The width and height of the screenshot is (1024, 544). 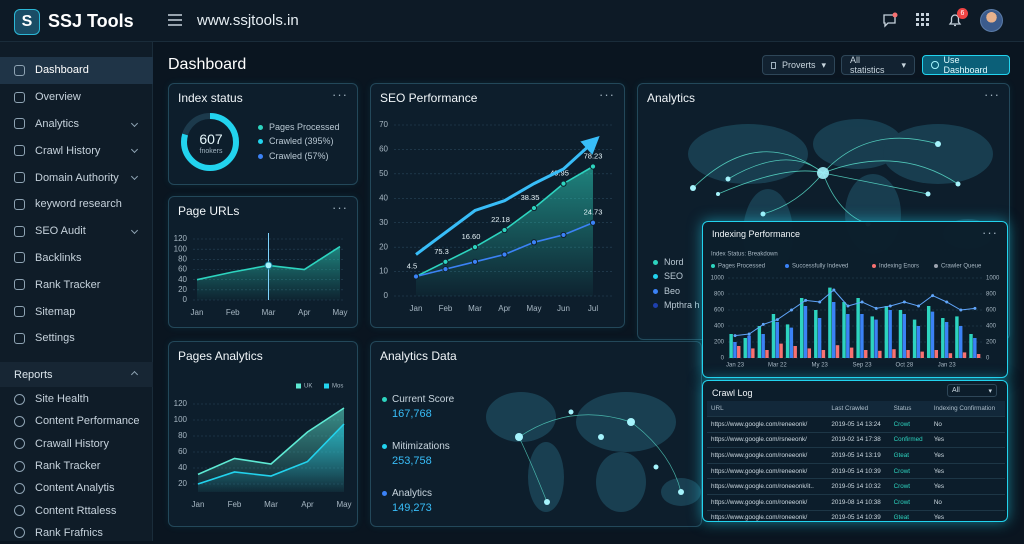 What do you see at coordinates (62, 70) in the screenshot?
I see `nav-label: Dashboard` at bounding box center [62, 70].